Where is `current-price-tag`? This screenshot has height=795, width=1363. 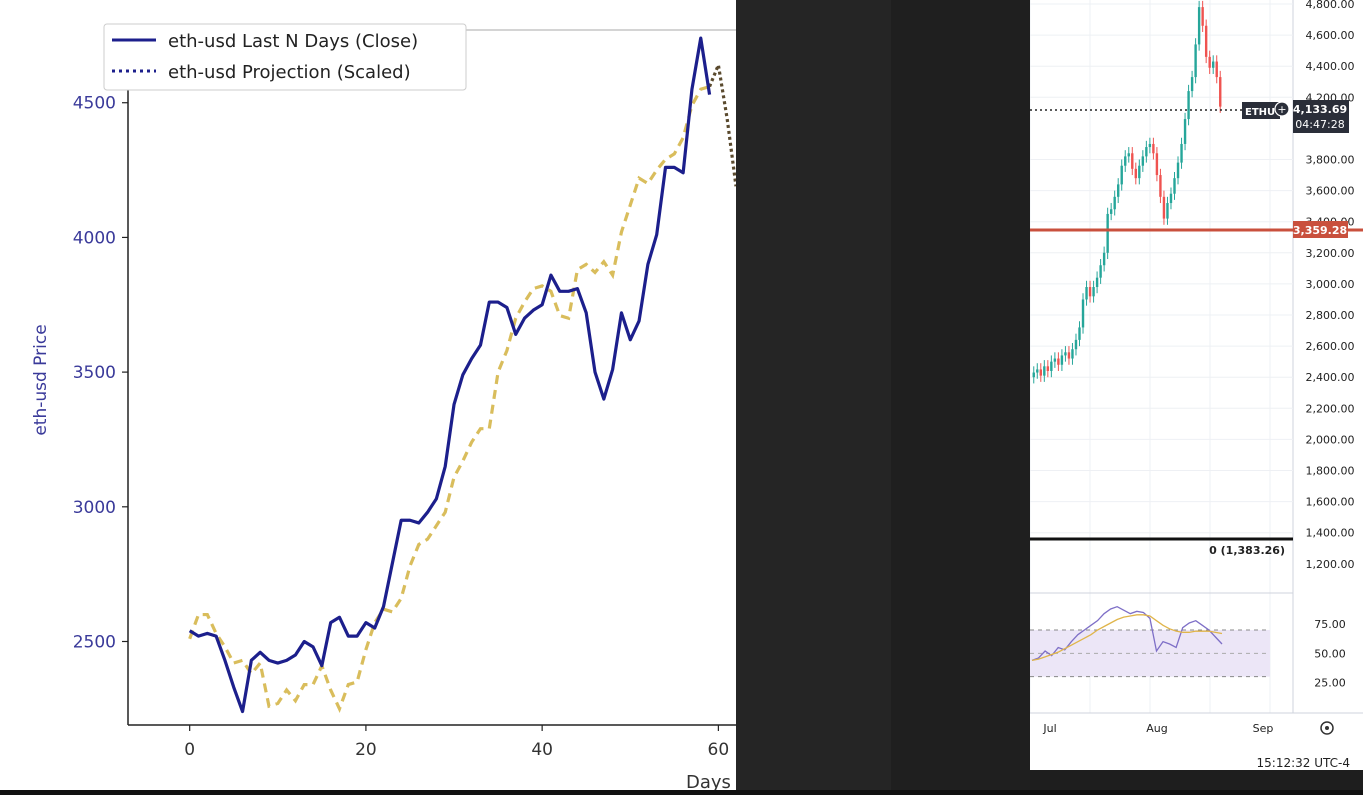
current-price-tag is located at coordinates (1321, 116).